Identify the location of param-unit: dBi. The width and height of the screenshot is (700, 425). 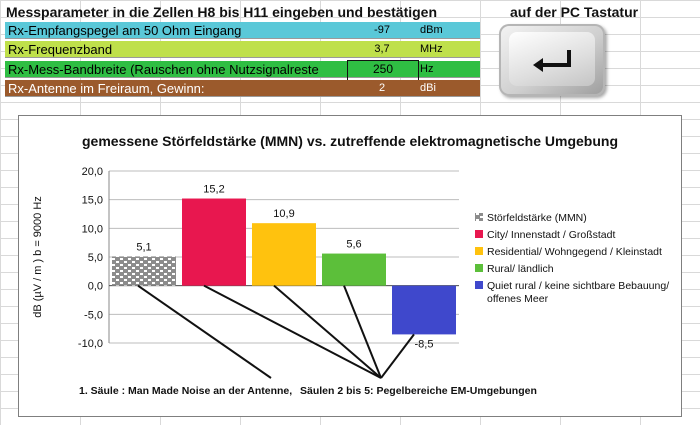
(428, 88).